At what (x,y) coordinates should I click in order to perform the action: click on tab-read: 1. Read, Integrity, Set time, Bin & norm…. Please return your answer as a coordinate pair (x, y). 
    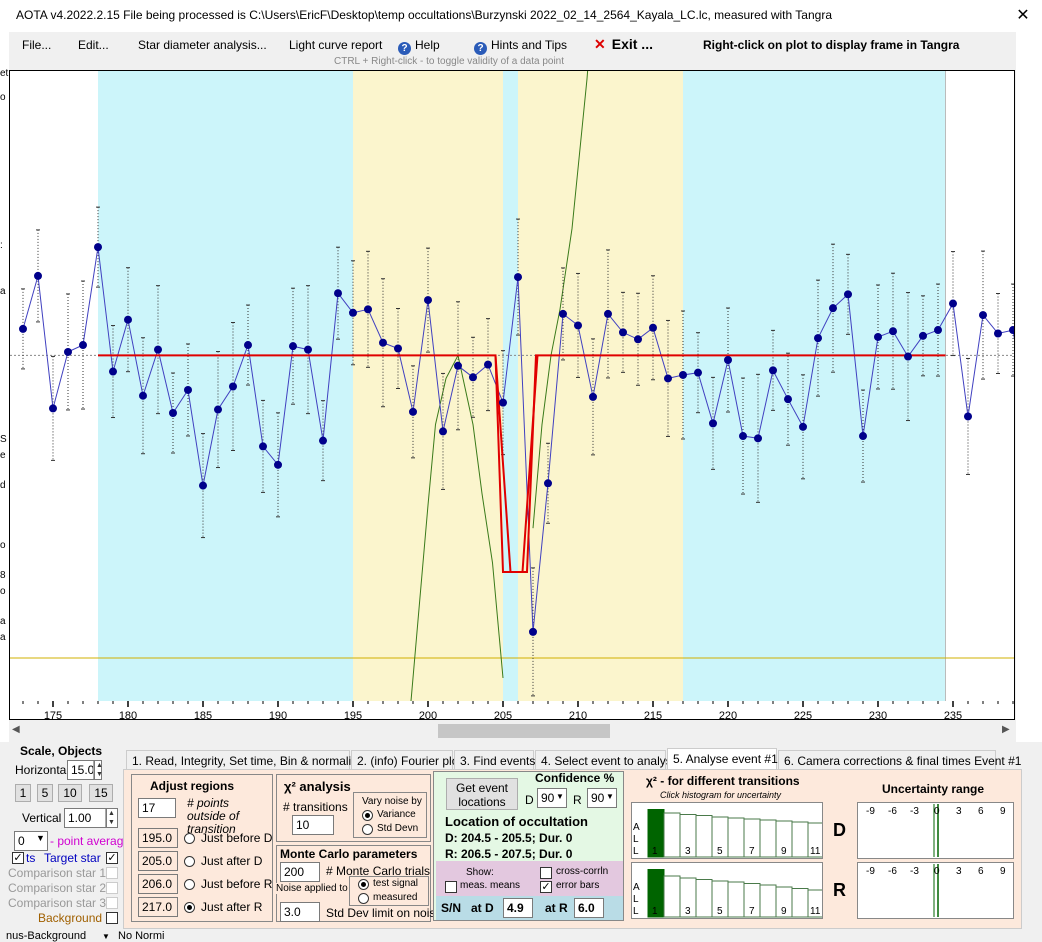
    Looking at the image, I should click on (245, 760).